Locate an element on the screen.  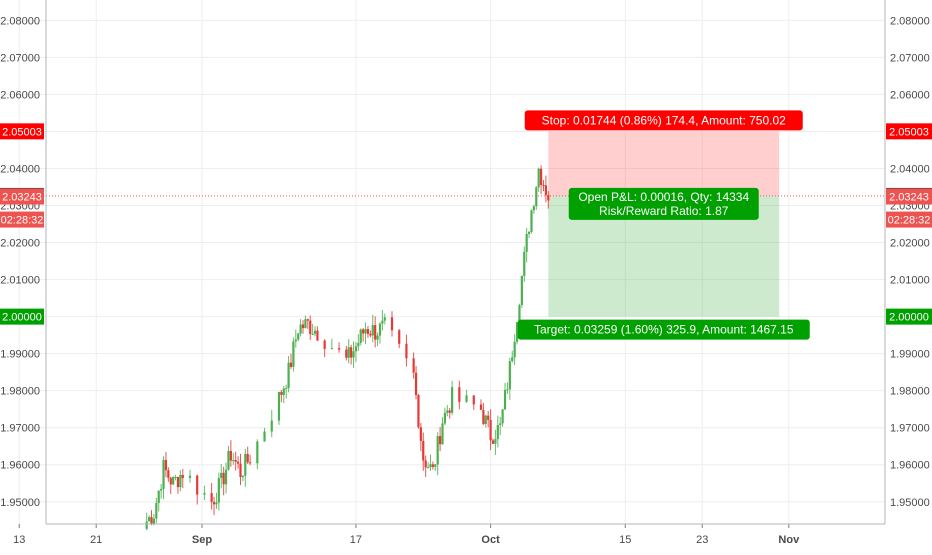
y-tick-label-left: 1.98000 is located at coordinates (20, 392).